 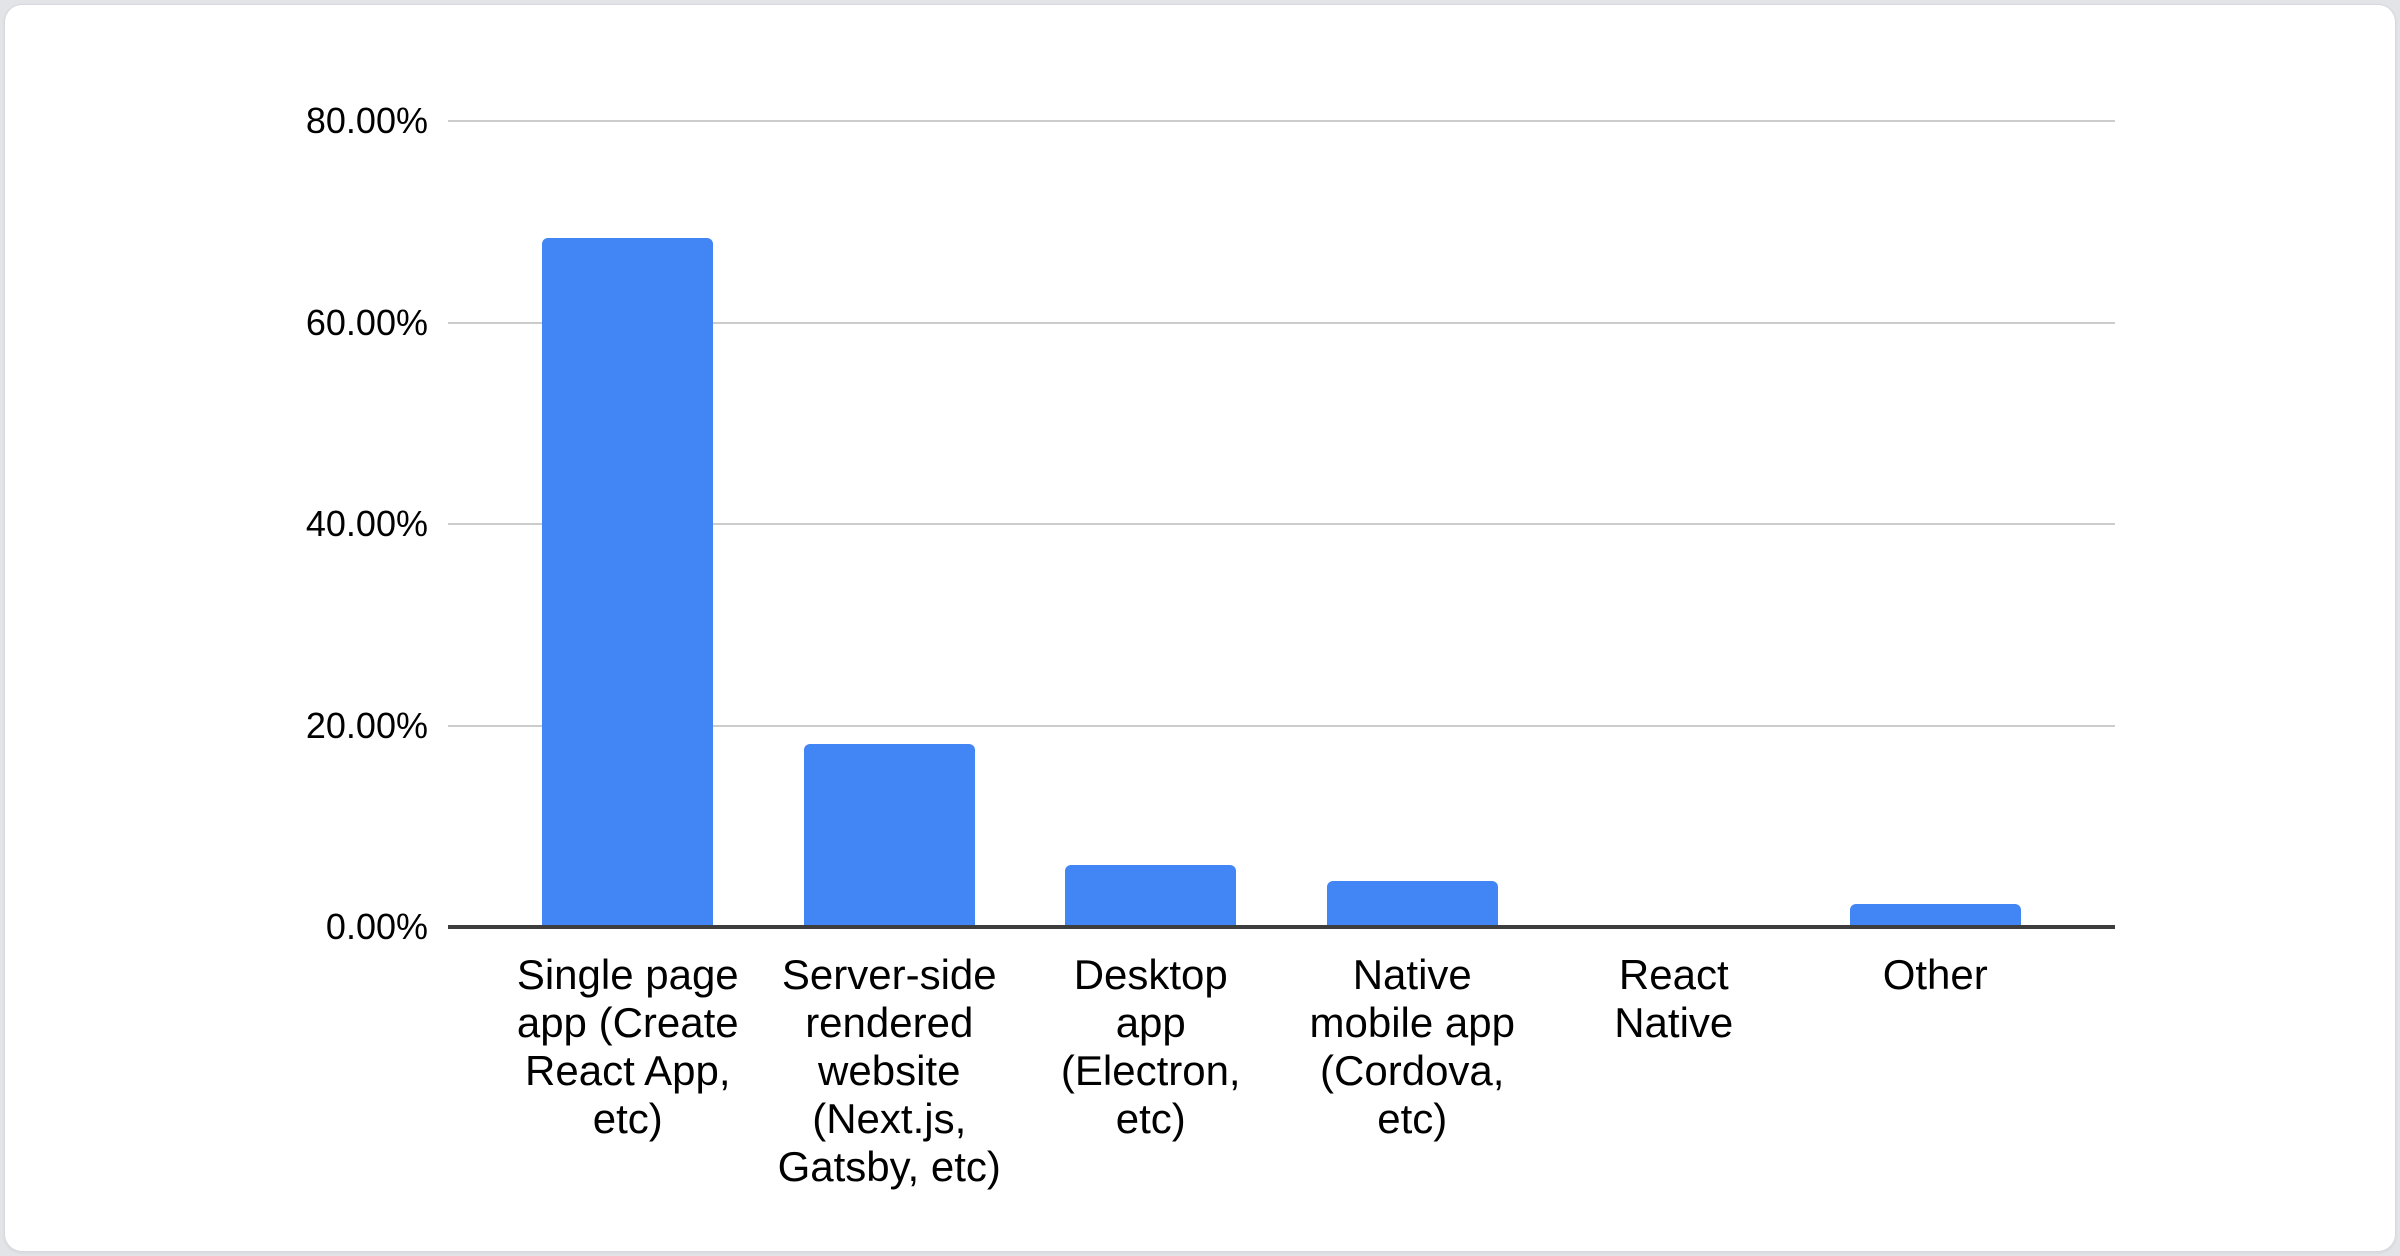 I want to click on x-axis-category-label: Desktop app (Electron, etc), so click(x=1150, y=1046).